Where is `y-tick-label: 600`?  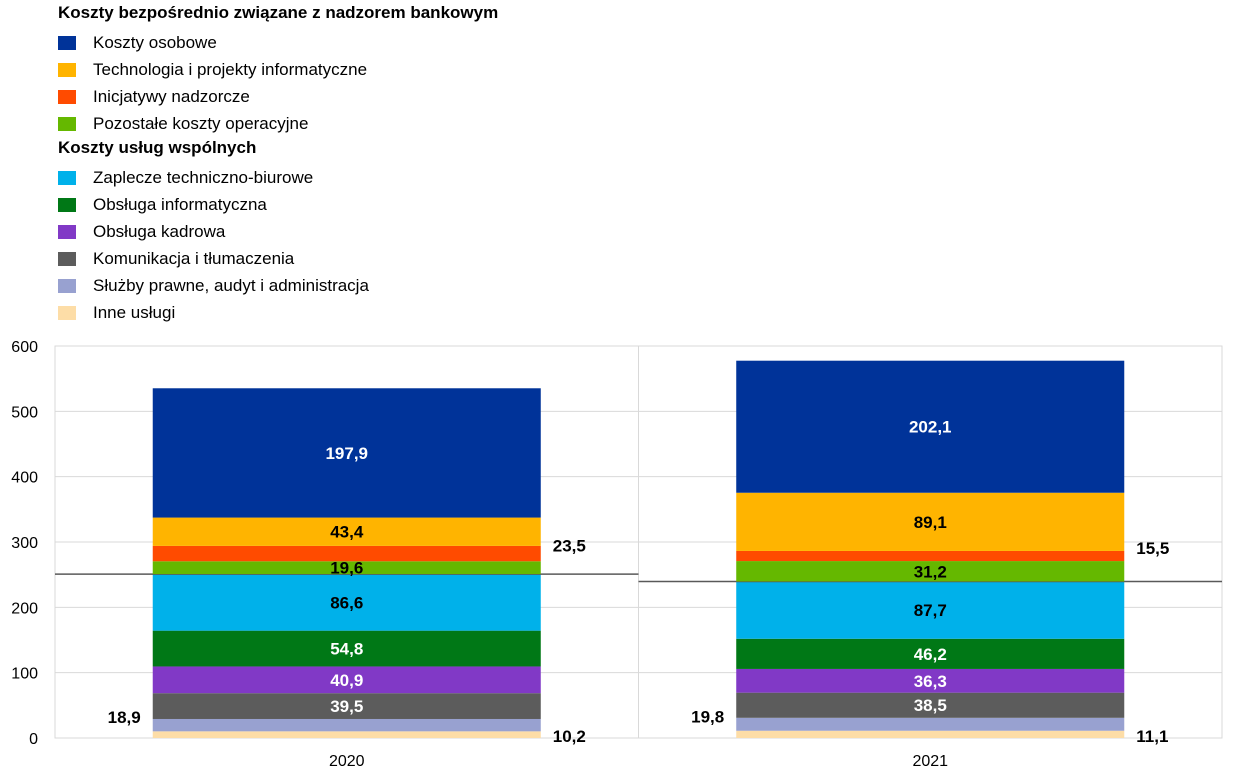 y-tick-label: 600 is located at coordinates (24, 347).